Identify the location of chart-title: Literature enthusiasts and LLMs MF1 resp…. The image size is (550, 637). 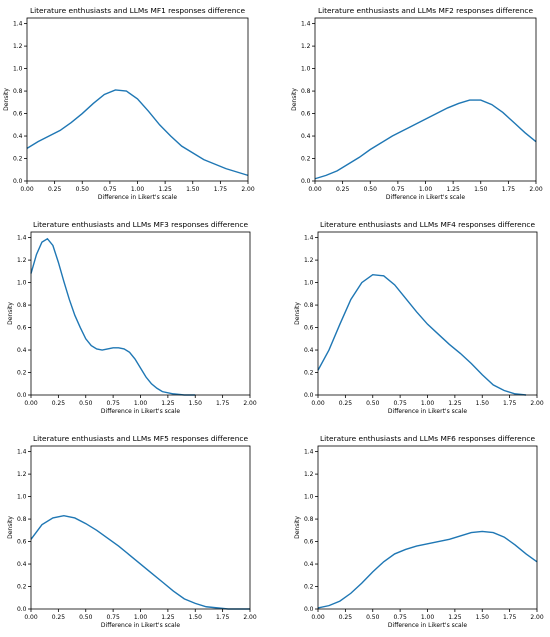
(137, 10).